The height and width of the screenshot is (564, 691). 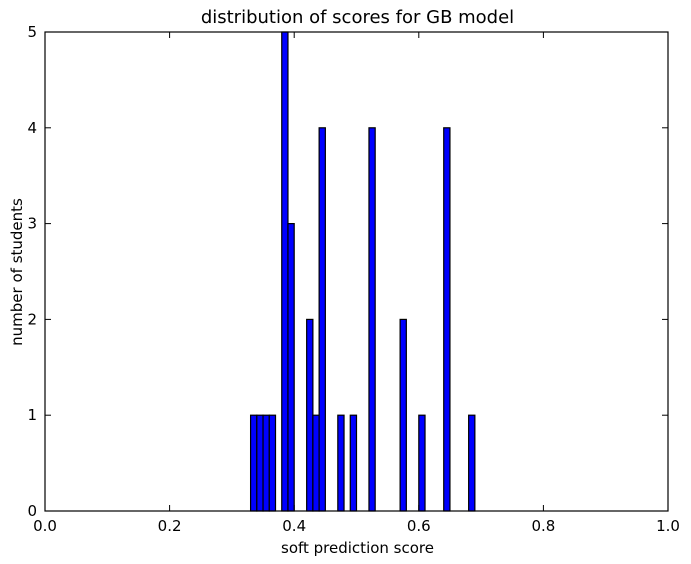 What do you see at coordinates (32, 224) in the screenshot?
I see `y-tick-label: 3` at bounding box center [32, 224].